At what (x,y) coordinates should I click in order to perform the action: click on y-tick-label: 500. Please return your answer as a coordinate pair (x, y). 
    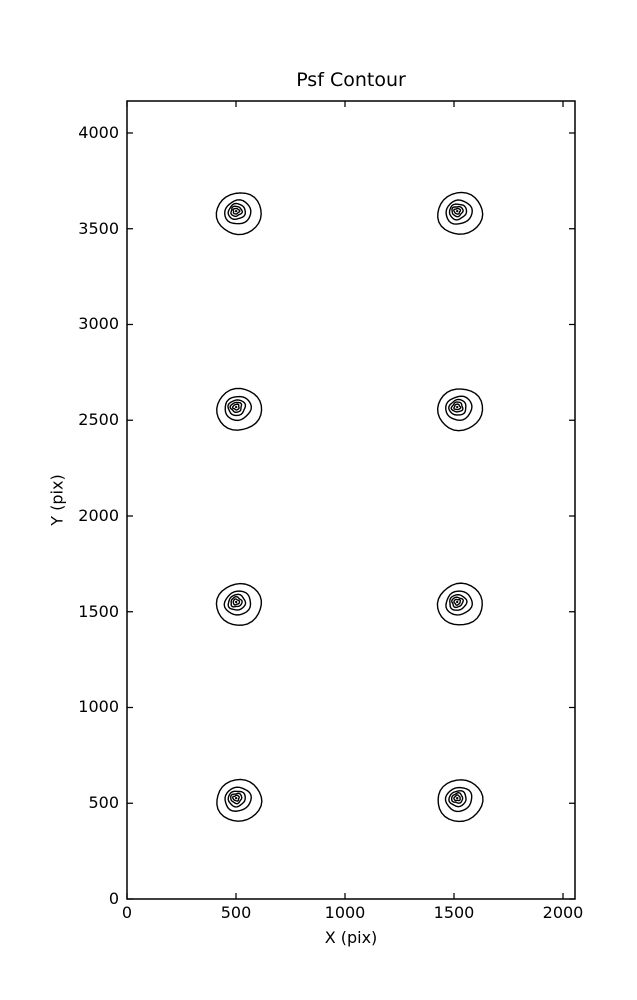
    Looking at the image, I should click on (103, 803).